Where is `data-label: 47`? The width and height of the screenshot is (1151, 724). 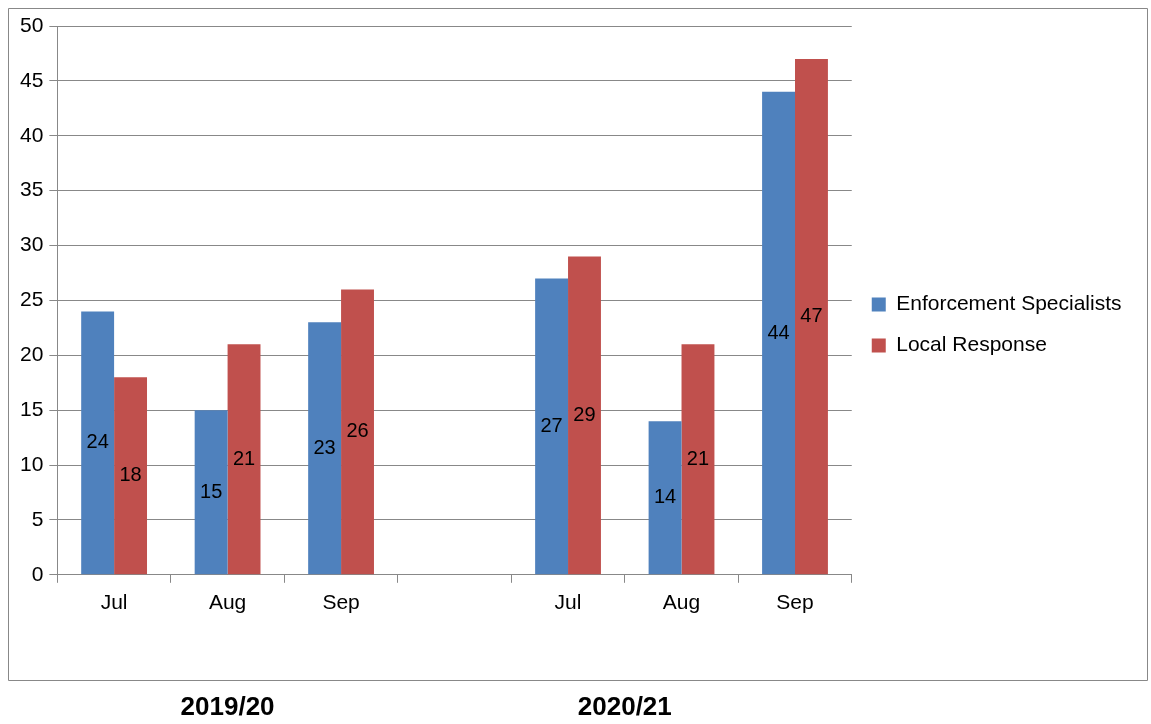 data-label: 47 is located at coordinates (811, 315).